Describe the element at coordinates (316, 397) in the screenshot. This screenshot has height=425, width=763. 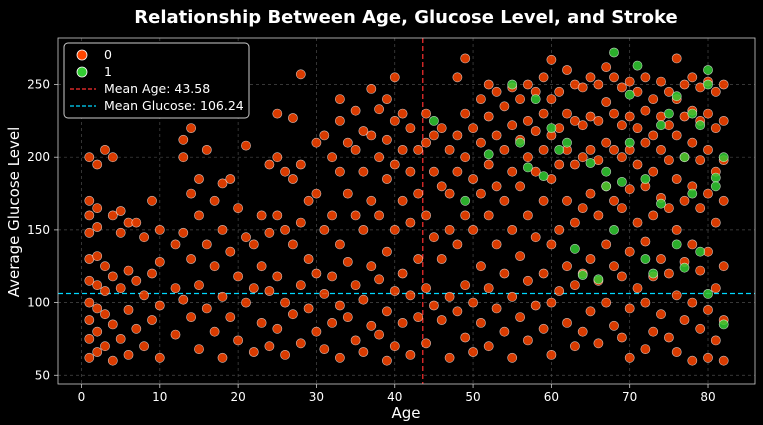
I see `x-tick-label: 30` at that location.